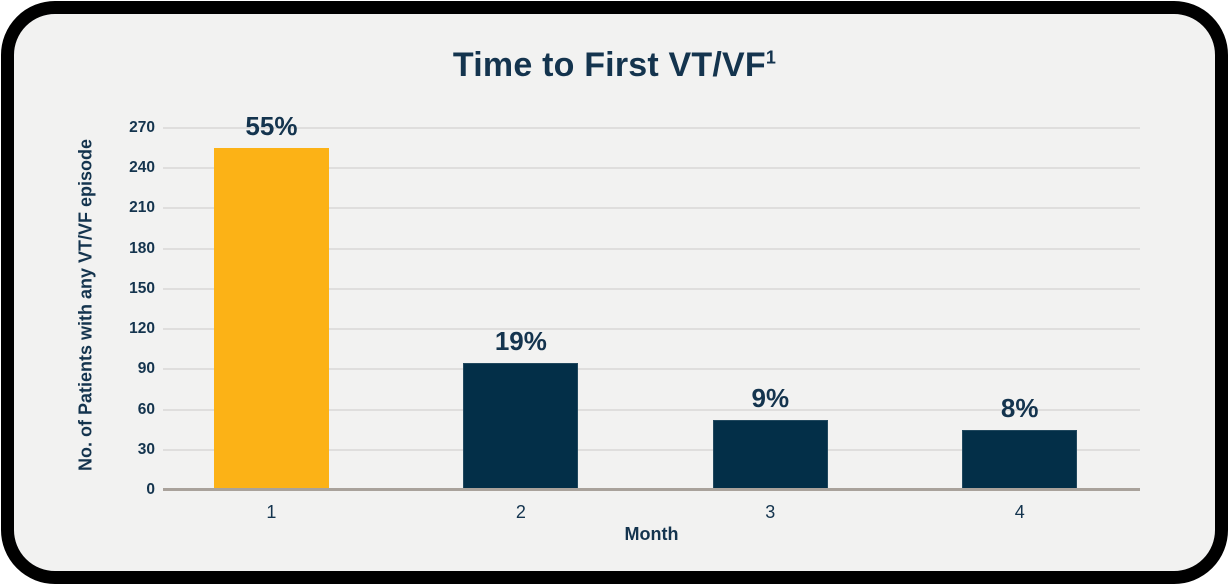 This screenshot has width=1229, height=585. I want to click on y-tick-label-90: 90, so click(146, 369).